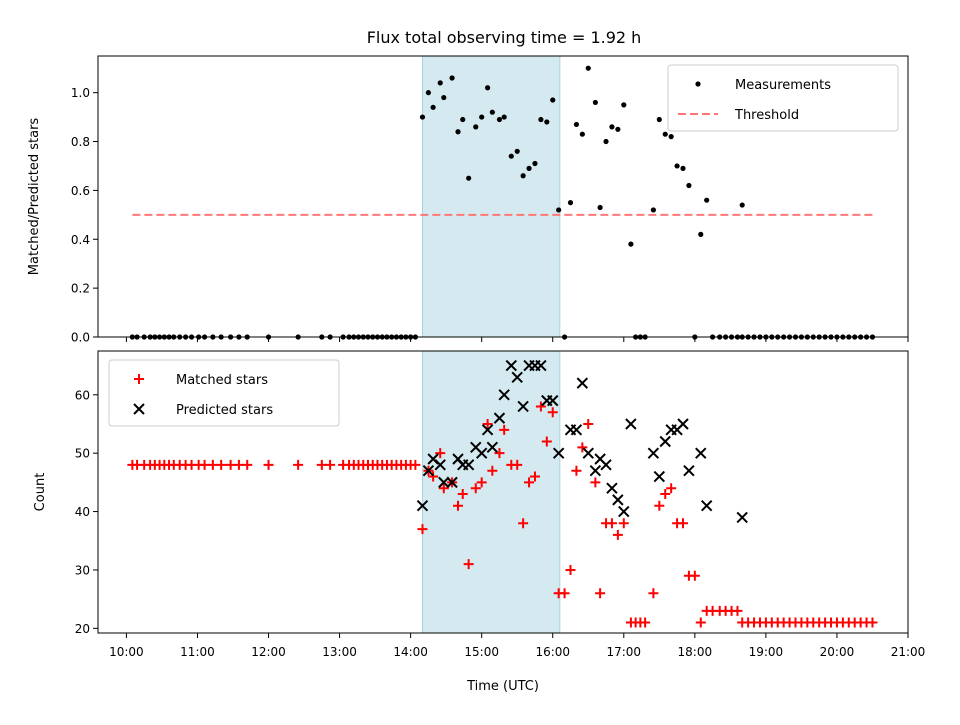 Image resolution: width=960 pixels, height=725 pixels. What do you see at coordinates (339, 652) in the screenshot?
I see `x-tick-label: 13:00` at bounding box center [339, 652].